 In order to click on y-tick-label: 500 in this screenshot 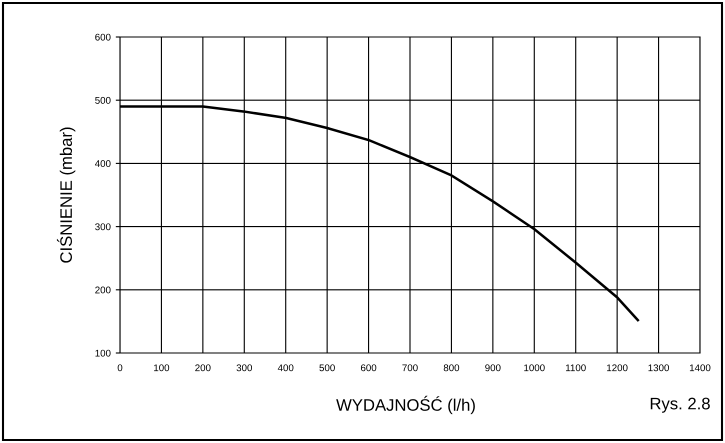, I will do `click(103, 100)`.